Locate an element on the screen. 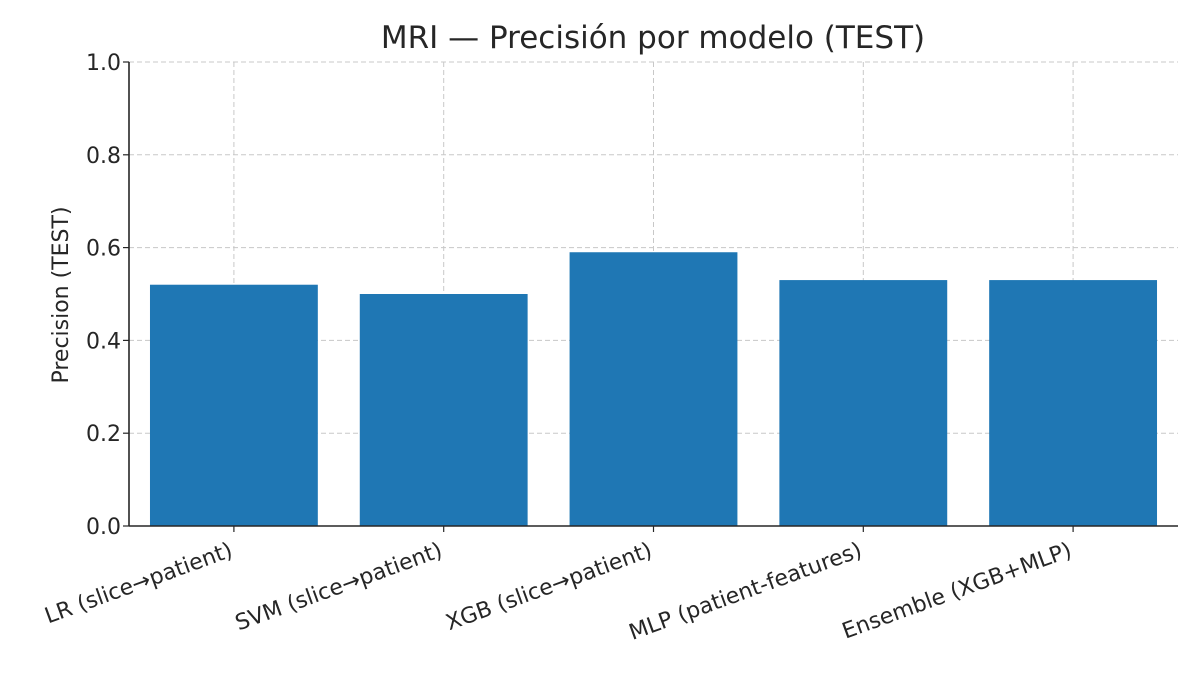  y-tick-label: 0.6 is located at coordinates (103, 249).